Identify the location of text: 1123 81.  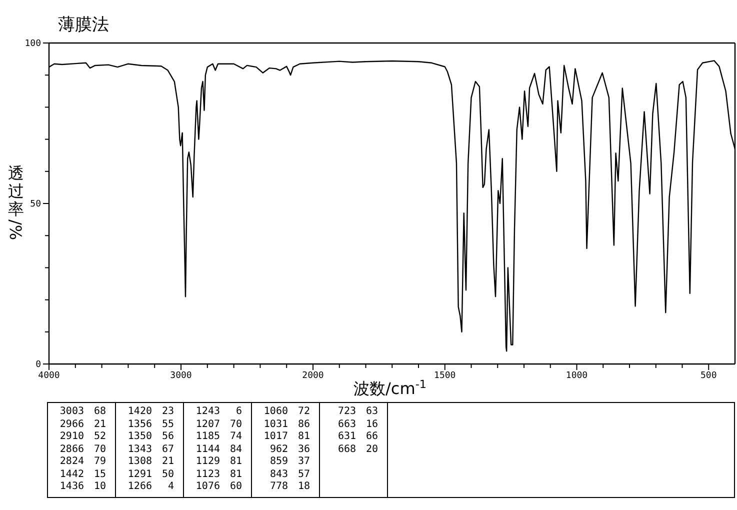
(218, 474).